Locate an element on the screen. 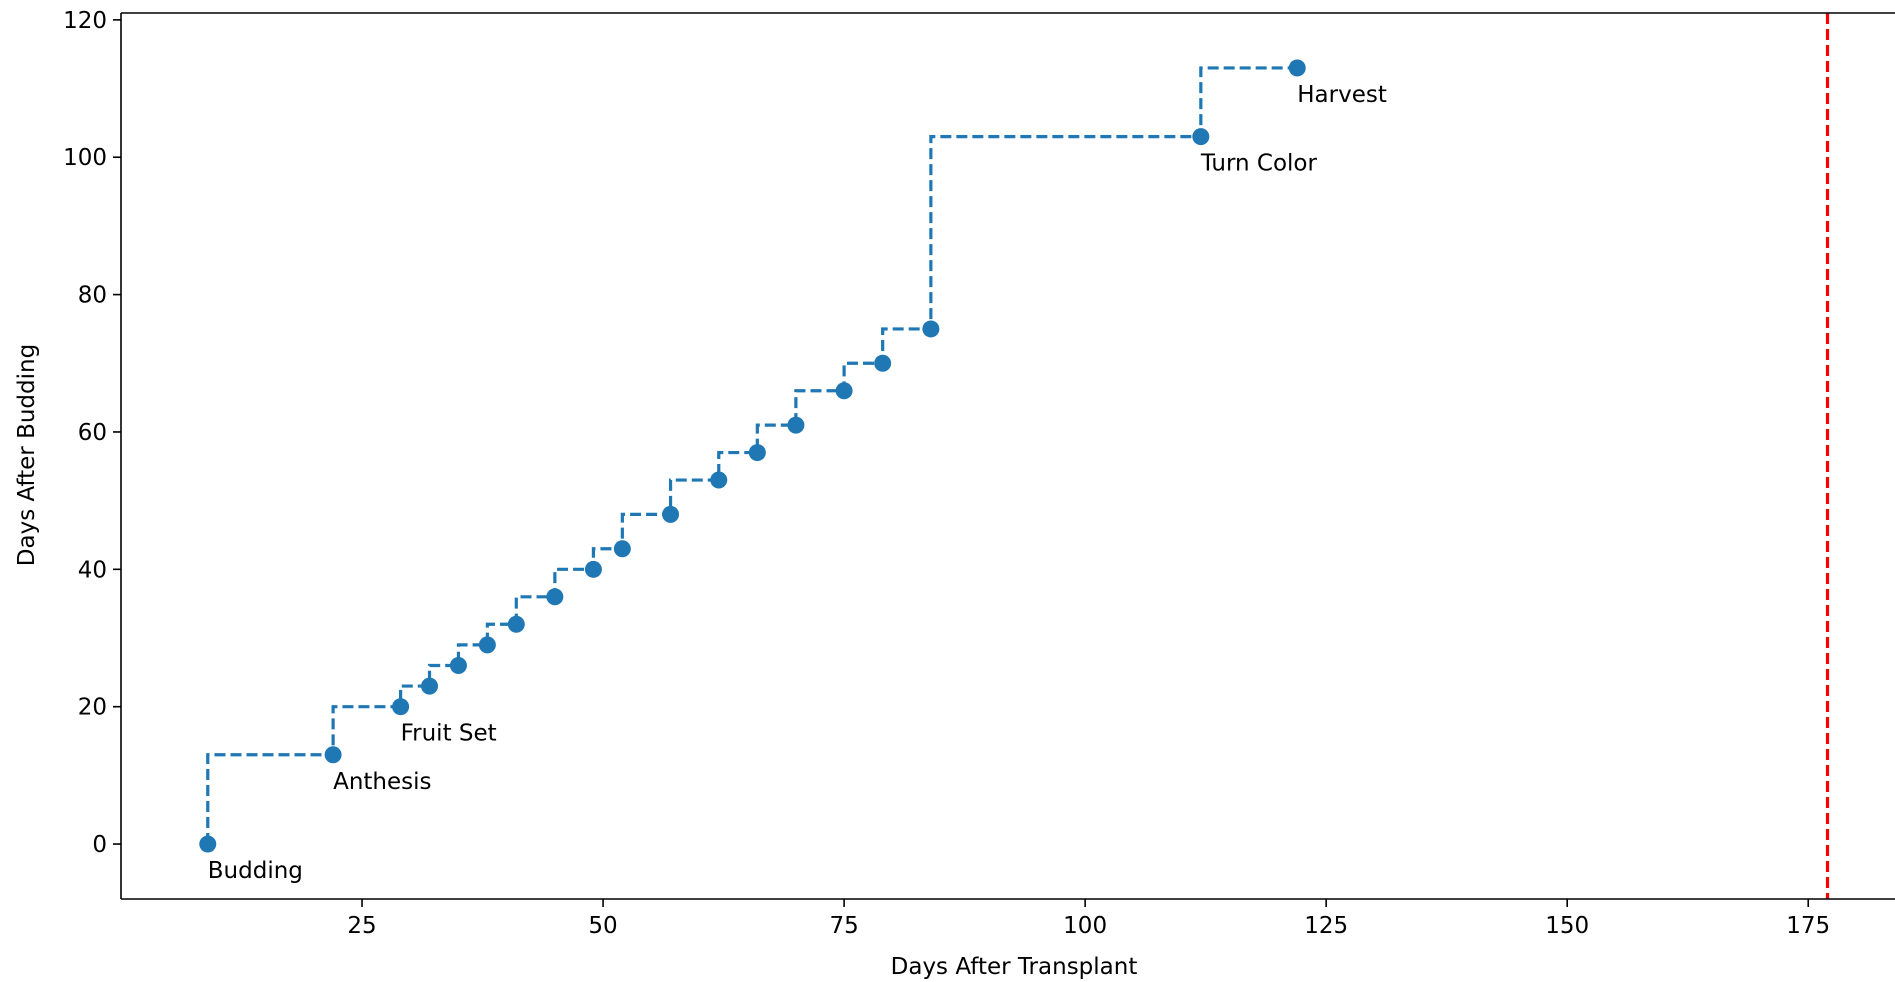 The height and width of the screenshot is (982, 1895). data-label: Harvest is located at coordinates (1342, 95).